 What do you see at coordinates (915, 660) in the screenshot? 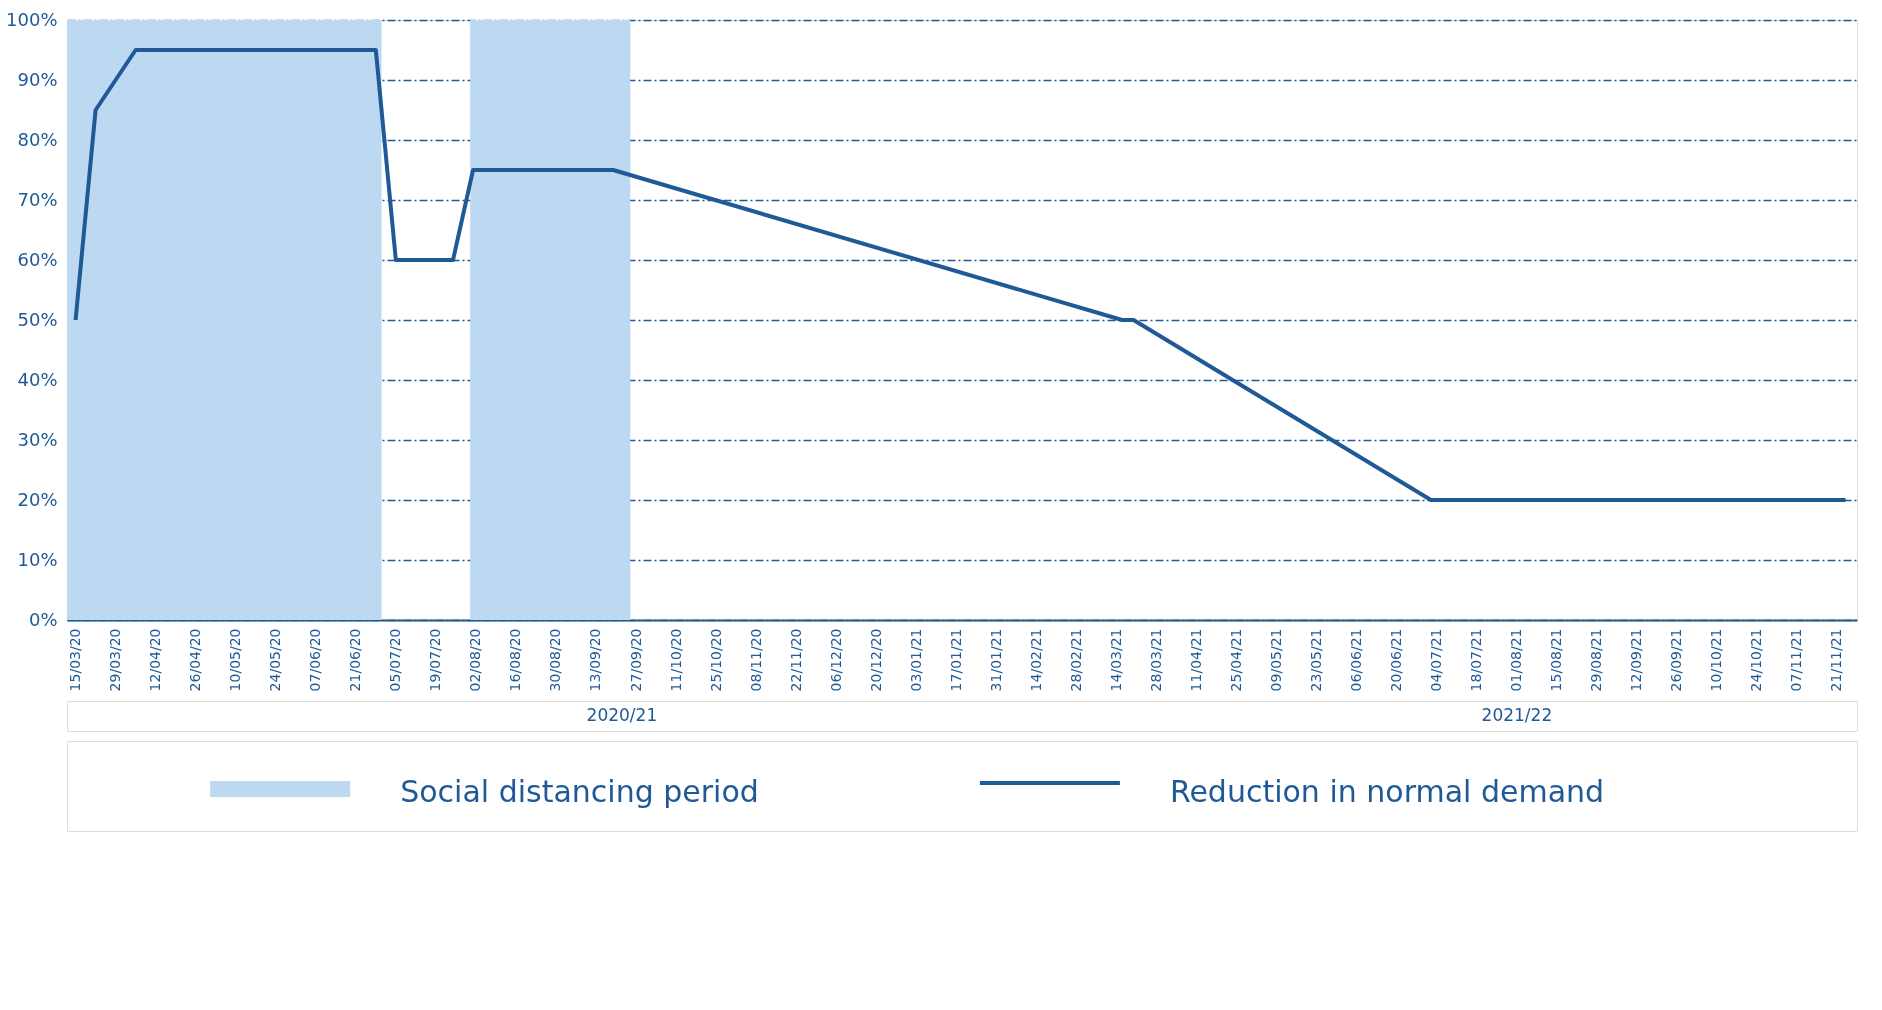
I see `x-tick-label: 03/01/21` at bounding box center [915, 660].